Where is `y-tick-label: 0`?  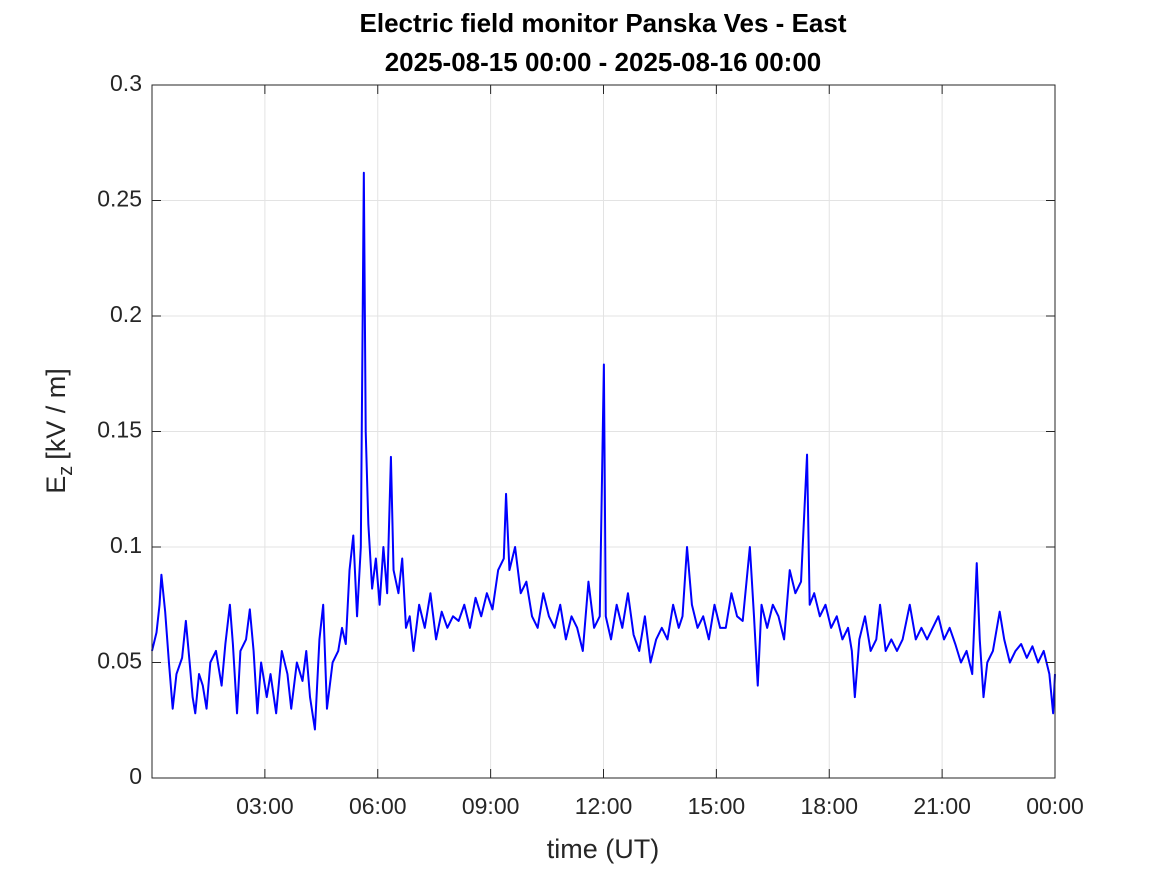
y-tick-label: 0 is located at coordinates (135, 776).